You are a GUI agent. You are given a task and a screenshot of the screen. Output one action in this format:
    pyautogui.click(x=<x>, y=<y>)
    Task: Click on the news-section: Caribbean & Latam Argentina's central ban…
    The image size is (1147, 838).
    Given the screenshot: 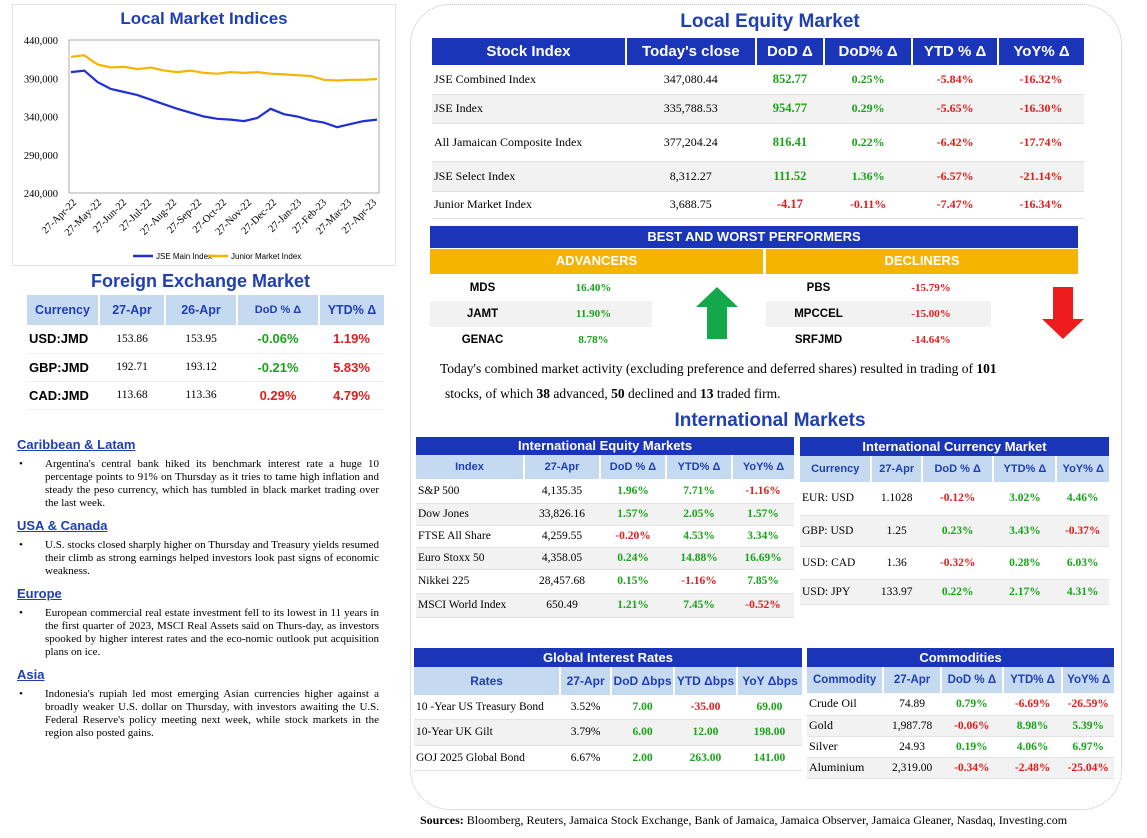 What is the action you would take?
    pyautogui.click(x=198, y=588)
    